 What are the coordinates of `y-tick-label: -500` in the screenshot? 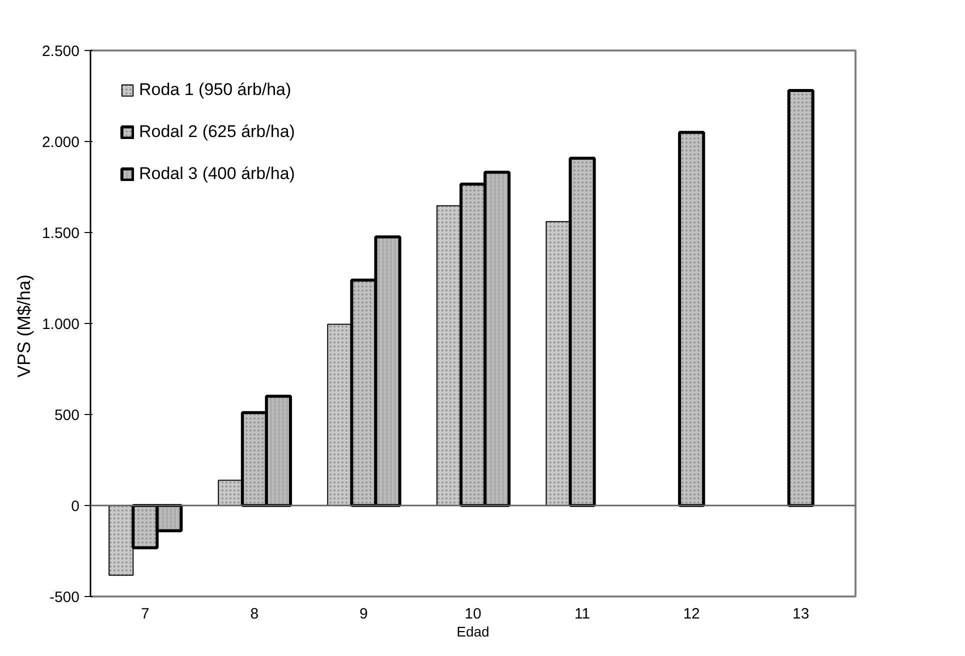 It's located at (64, 597).